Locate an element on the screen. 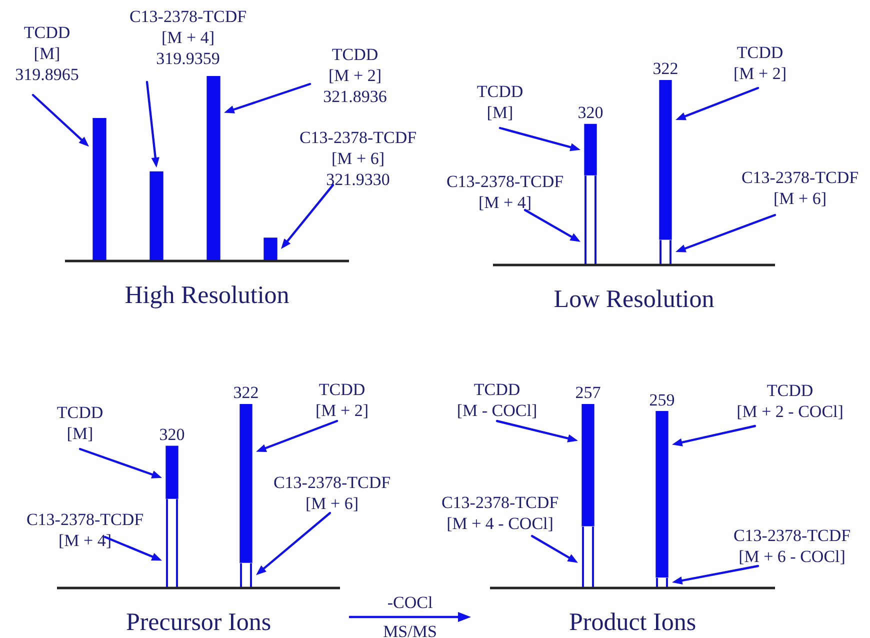  annotation: TCDD [M] 319.8965 is located at coordinates (47, 53).